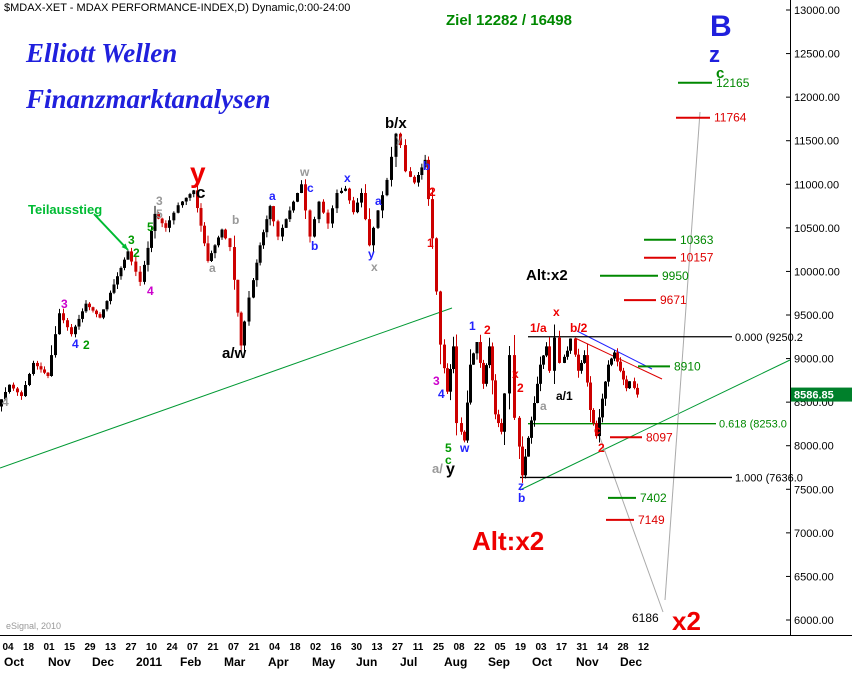 The width and height of the screenshot is (852, 673). I want to click on svg-text: 10, so click(152, 647).